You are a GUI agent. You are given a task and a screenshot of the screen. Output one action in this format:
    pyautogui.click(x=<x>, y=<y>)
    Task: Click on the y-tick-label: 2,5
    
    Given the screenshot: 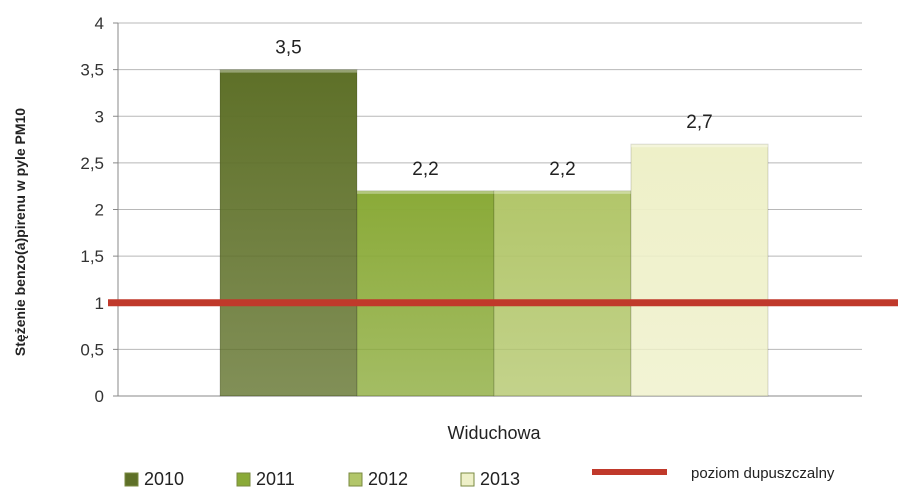 What is the action you would take?
    pyautogui.click(x=92, y=163)
    